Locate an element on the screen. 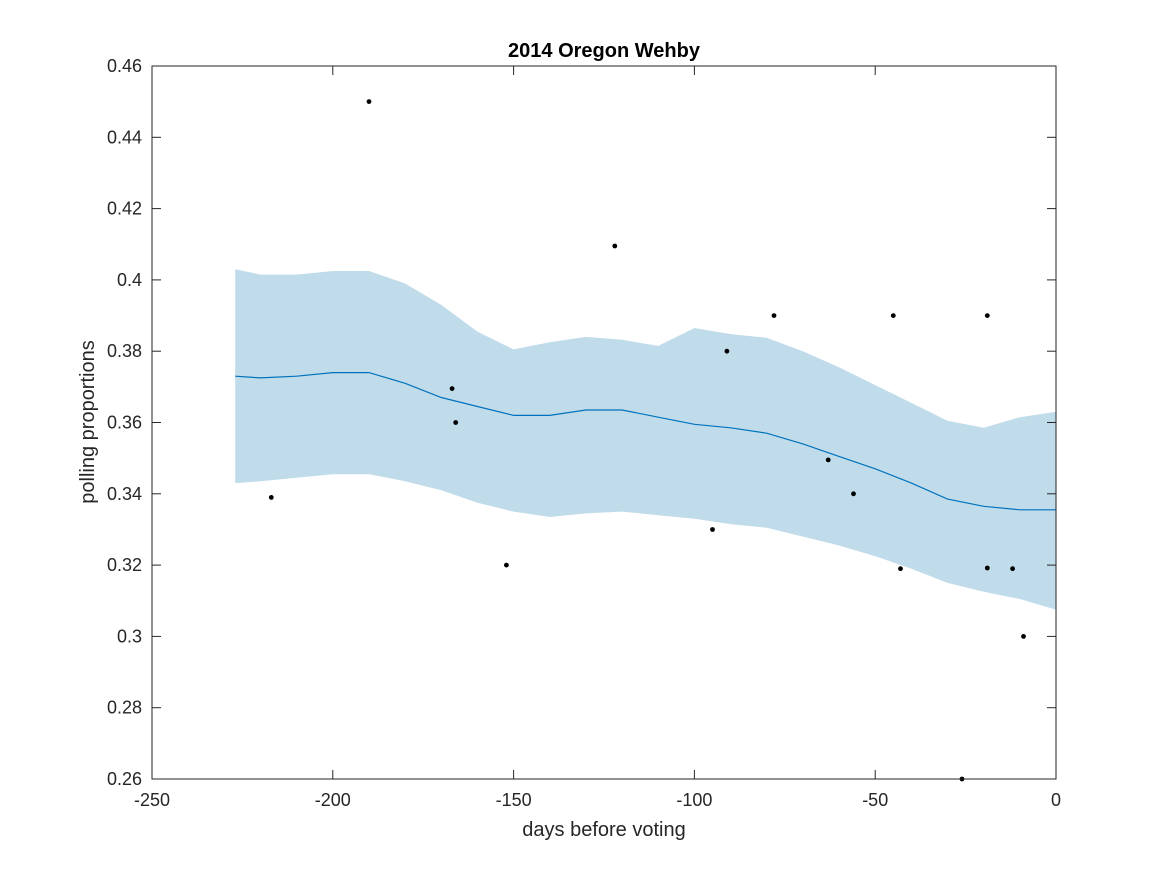 This screenshot has width=1167, height=880. x-tick-label: -50 is located at coordinates (875, 800).